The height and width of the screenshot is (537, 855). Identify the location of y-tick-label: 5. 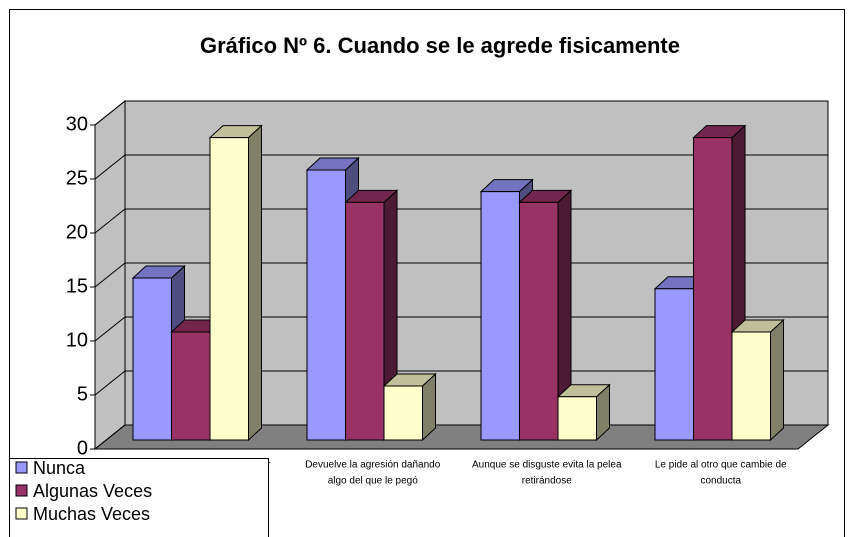
(82, 394).